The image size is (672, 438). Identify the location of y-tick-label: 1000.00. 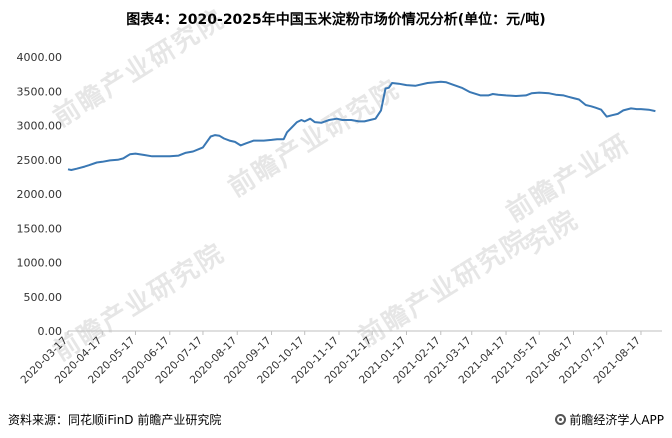
(40, 263).